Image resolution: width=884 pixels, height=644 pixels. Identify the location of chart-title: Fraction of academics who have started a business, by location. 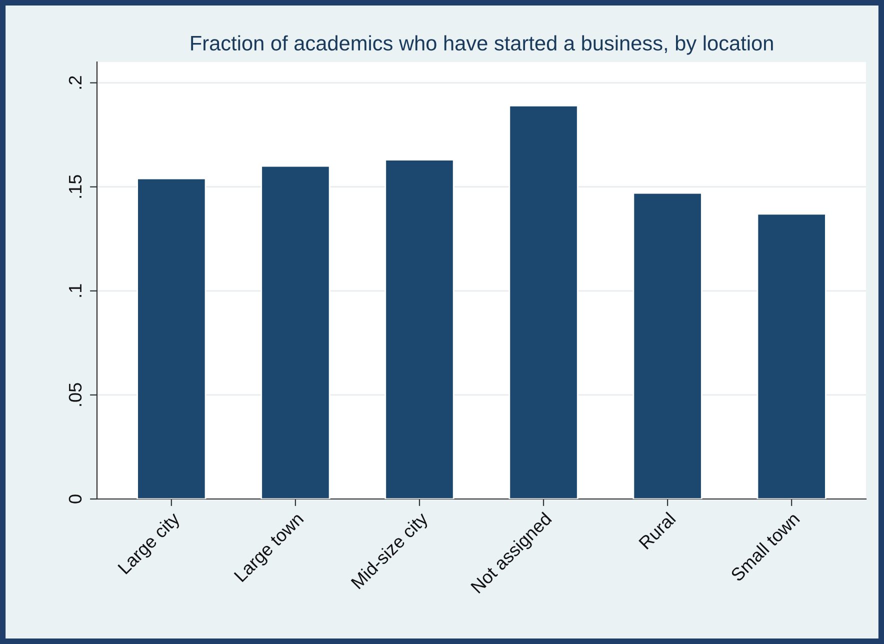
(482, 45).